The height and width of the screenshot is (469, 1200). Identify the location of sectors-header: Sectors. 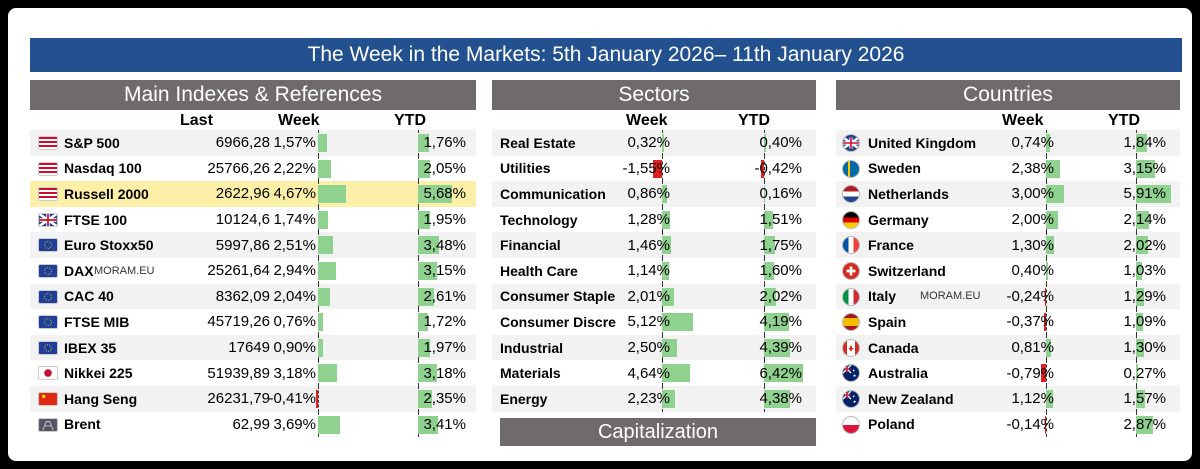
(654, 95).